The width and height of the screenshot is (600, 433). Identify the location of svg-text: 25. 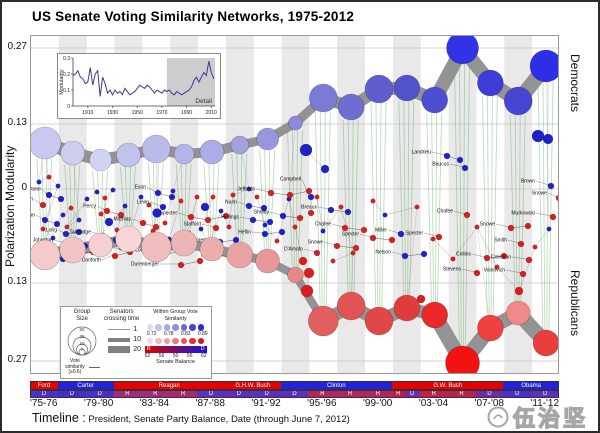
(82, 336).